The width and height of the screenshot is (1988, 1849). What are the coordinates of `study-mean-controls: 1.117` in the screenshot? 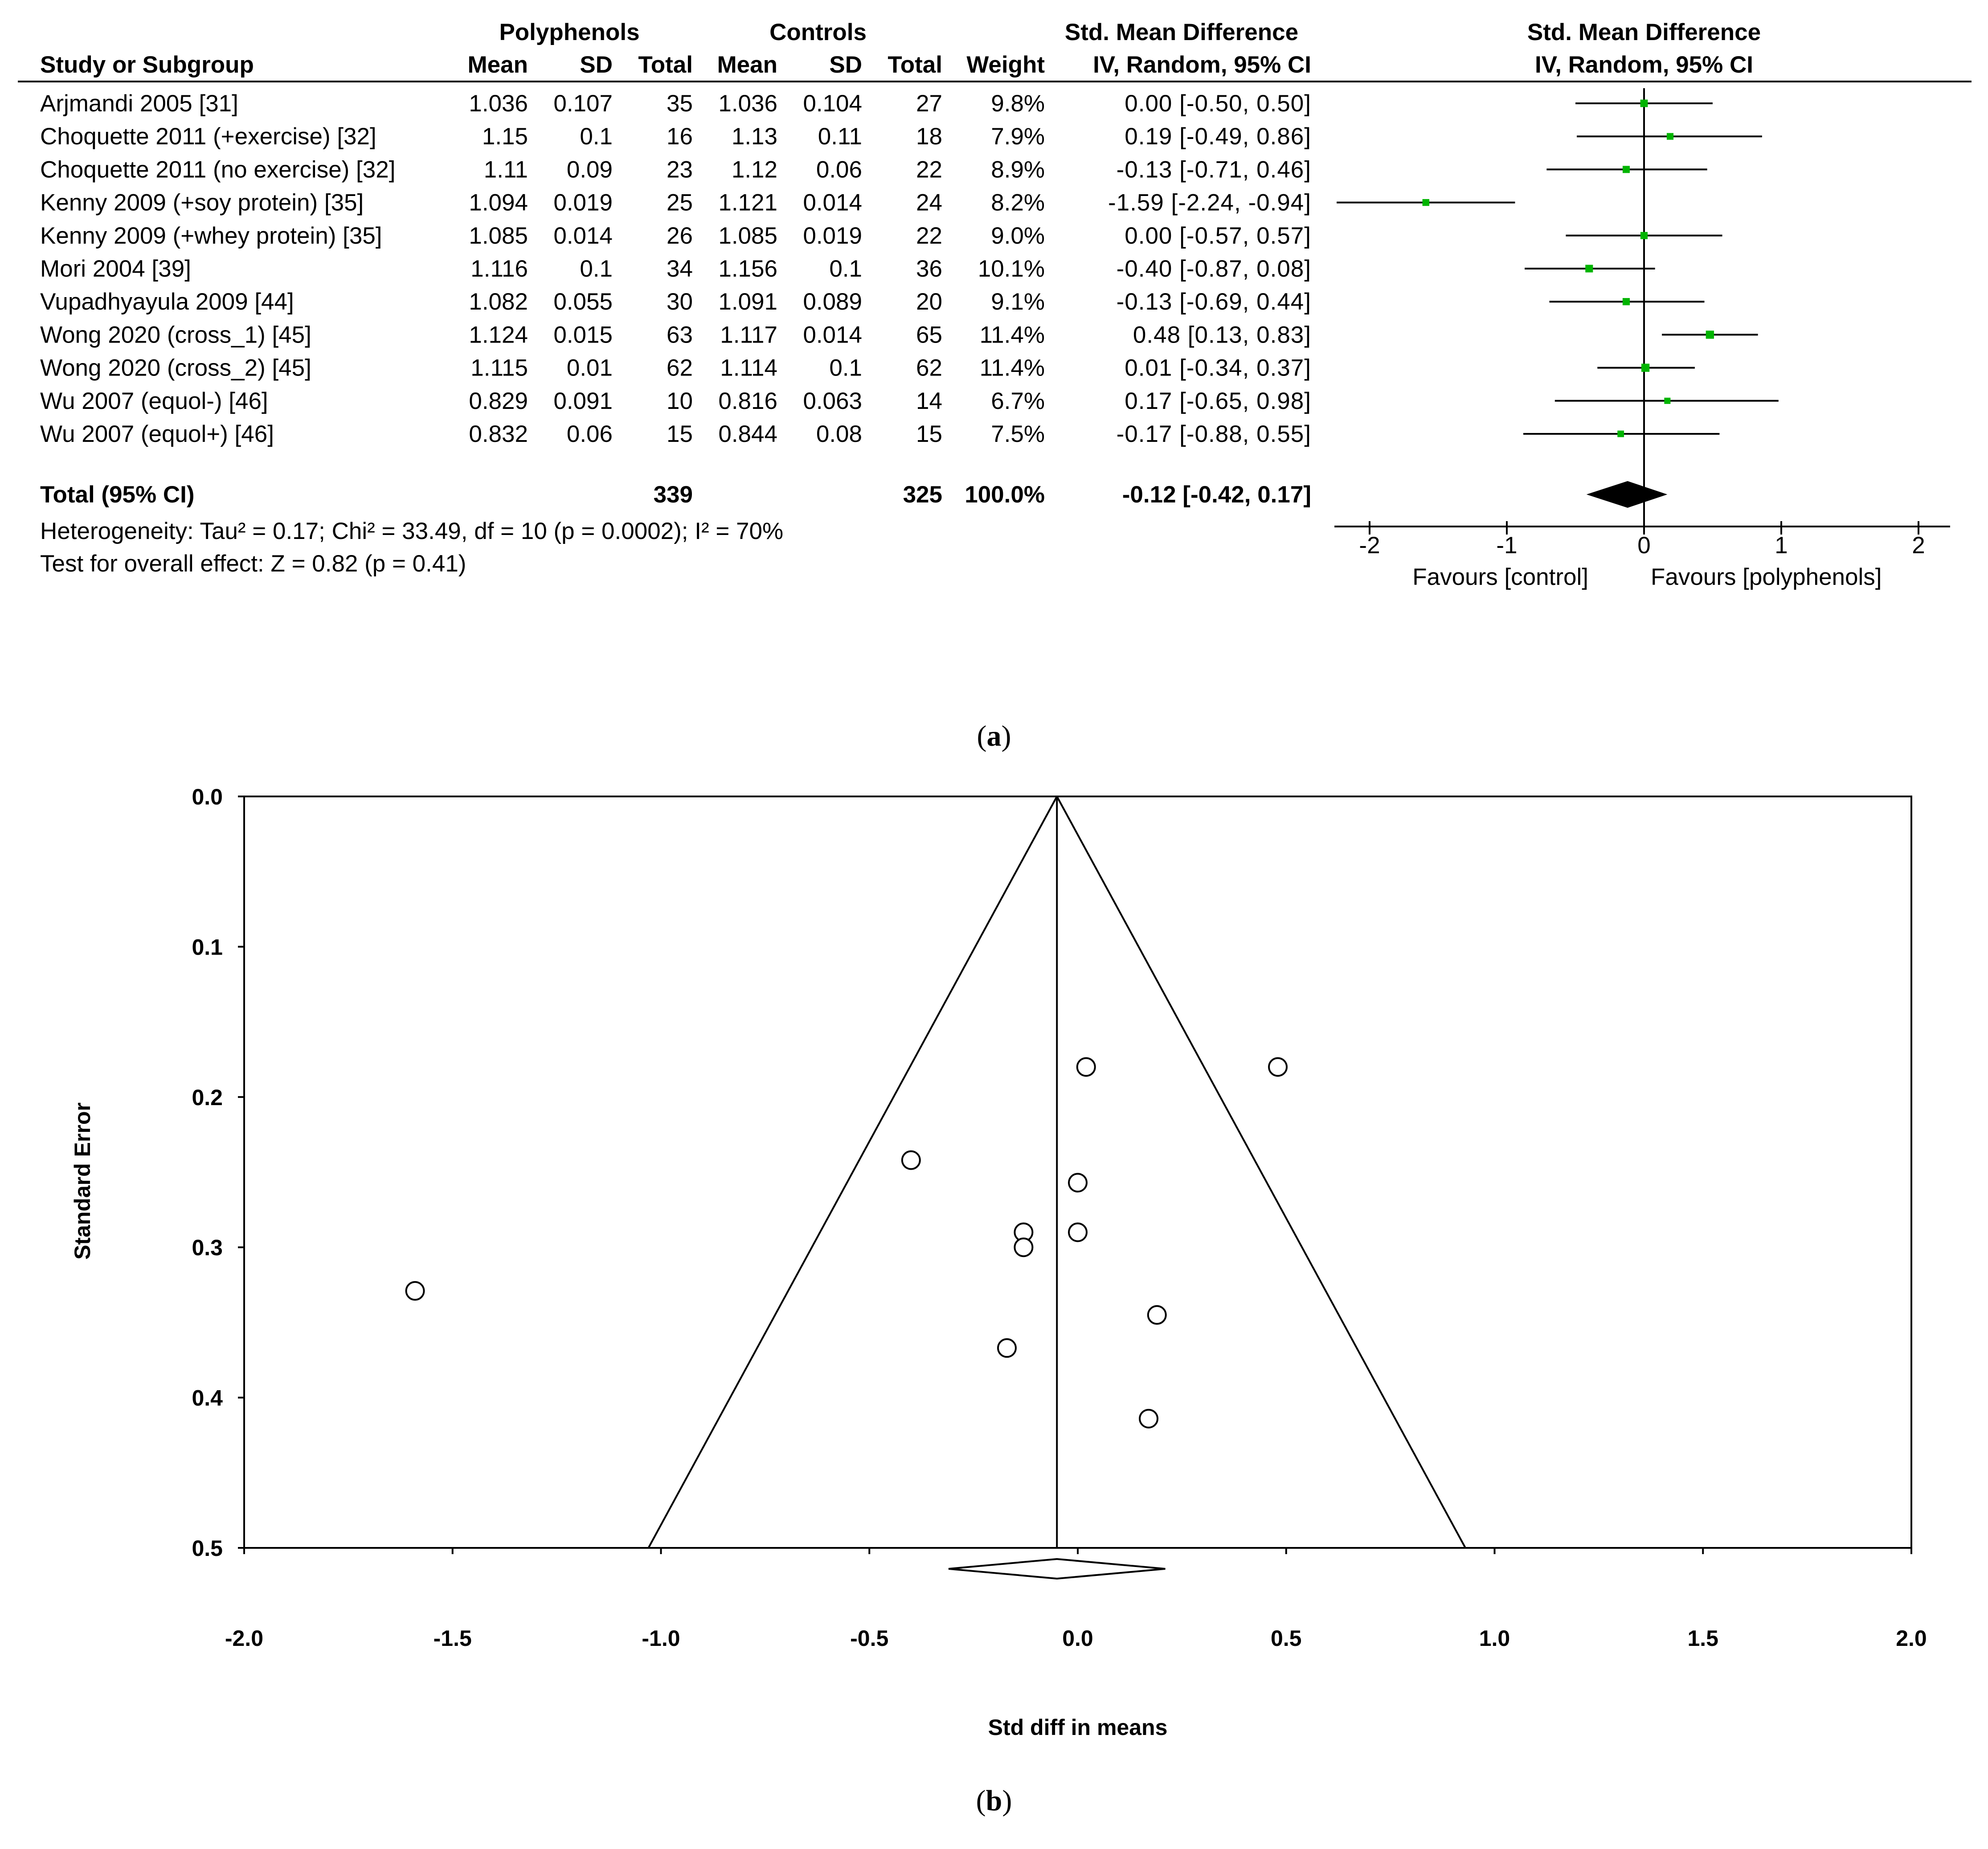 It's located at (748, 335).